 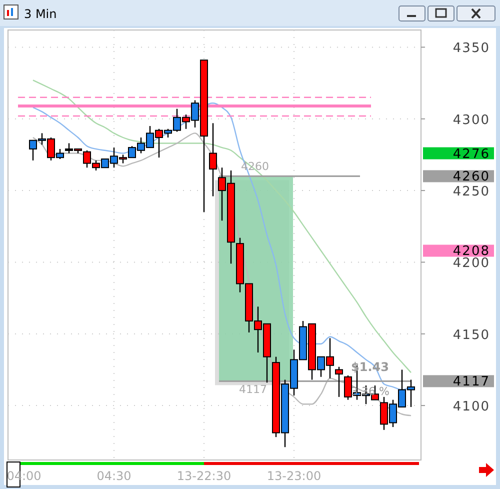 I want to click on text: 4276, so click(x=471, y=154).